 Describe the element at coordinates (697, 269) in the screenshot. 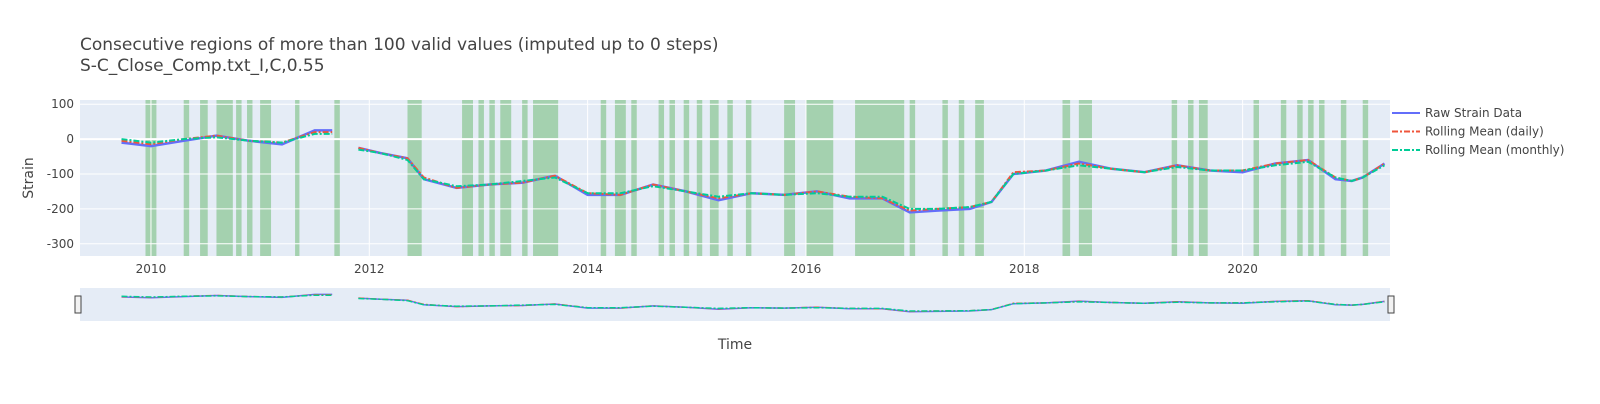

I see `x-axis: 2010 2012 2014 2016 2018 2020` at that location.